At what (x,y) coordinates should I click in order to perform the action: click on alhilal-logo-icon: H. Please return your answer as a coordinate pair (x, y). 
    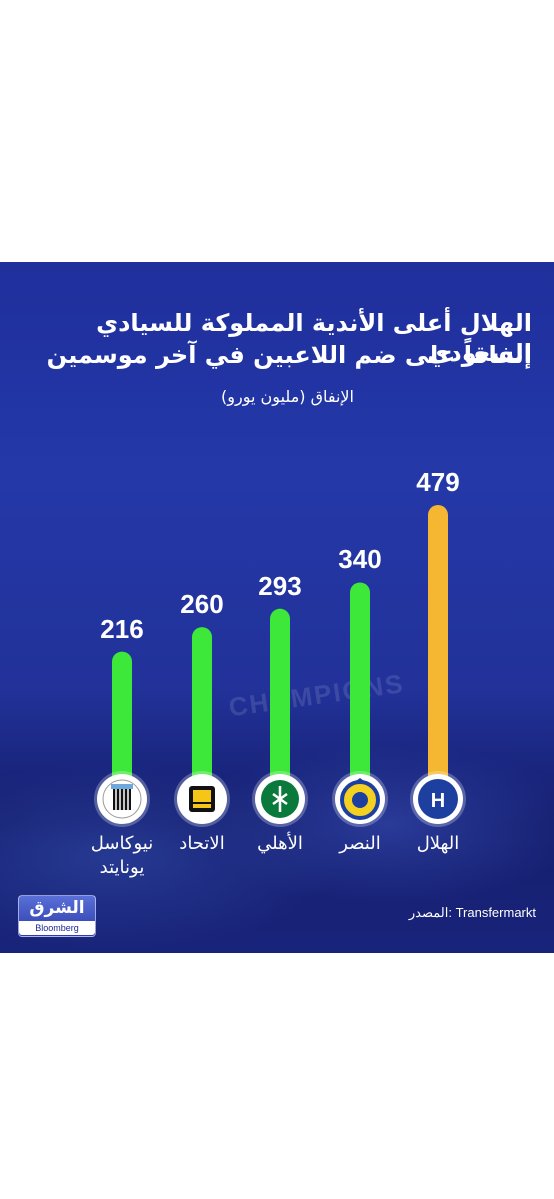
    Looking at the image, I should click on (438, 799).